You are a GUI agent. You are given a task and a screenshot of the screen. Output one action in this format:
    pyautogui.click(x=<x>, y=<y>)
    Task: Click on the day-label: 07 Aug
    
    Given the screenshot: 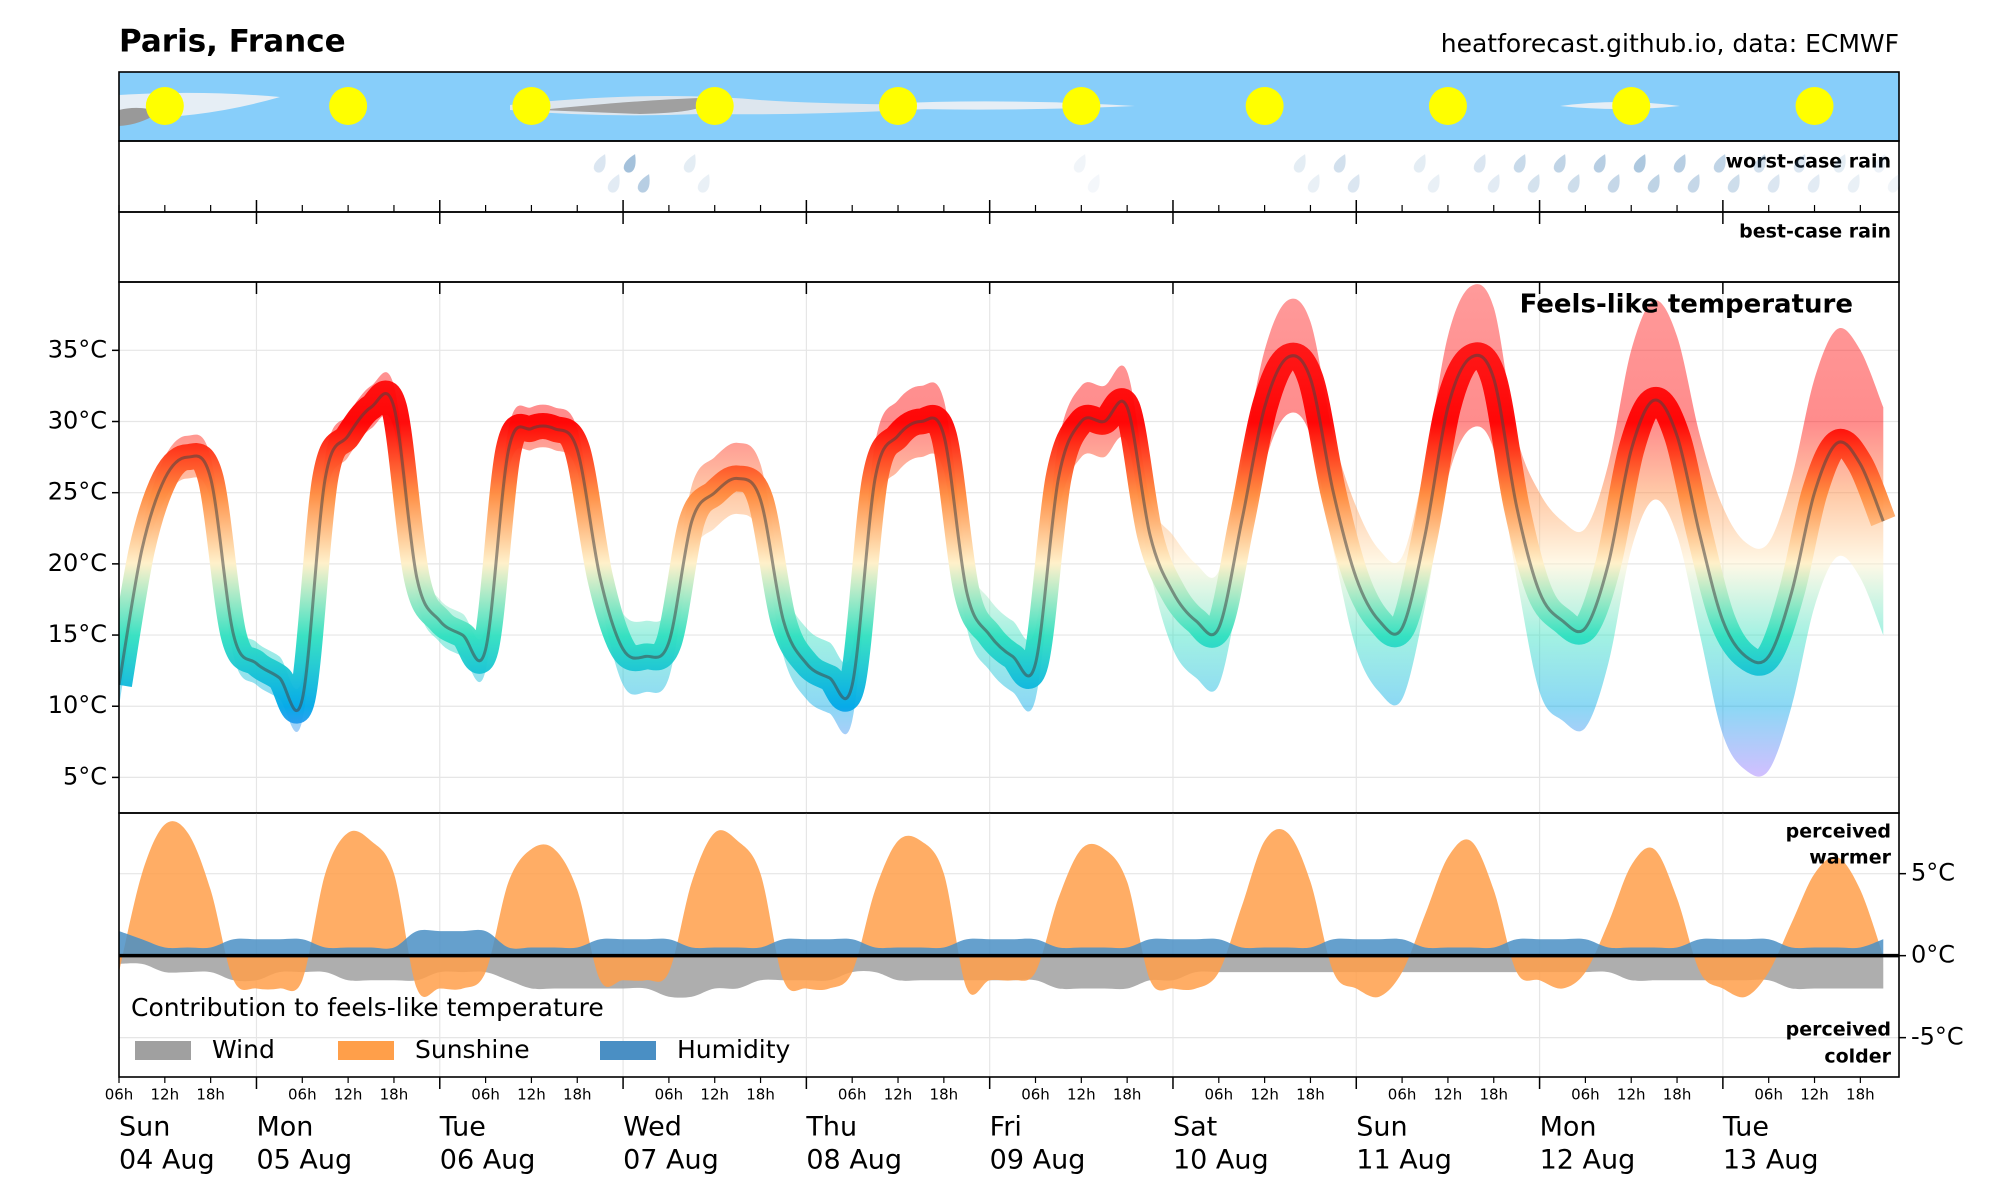 What is the action you would take?
    pyautogui.click(x=671, y=1160)
    